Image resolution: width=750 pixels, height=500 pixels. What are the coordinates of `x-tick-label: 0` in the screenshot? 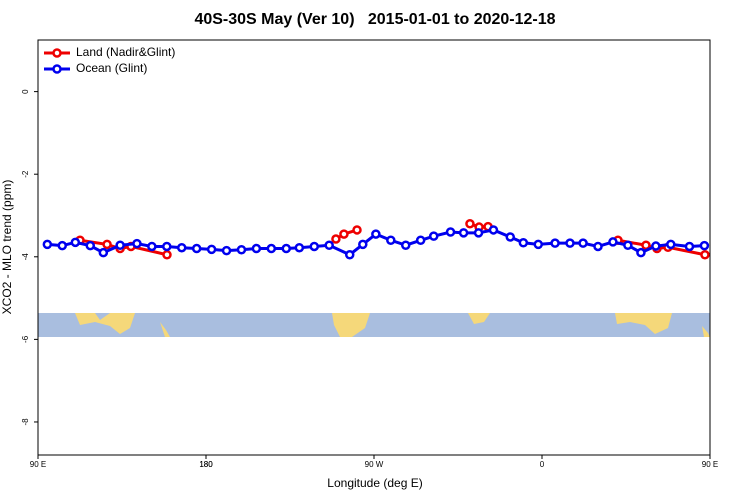 It's located at (542, 464).